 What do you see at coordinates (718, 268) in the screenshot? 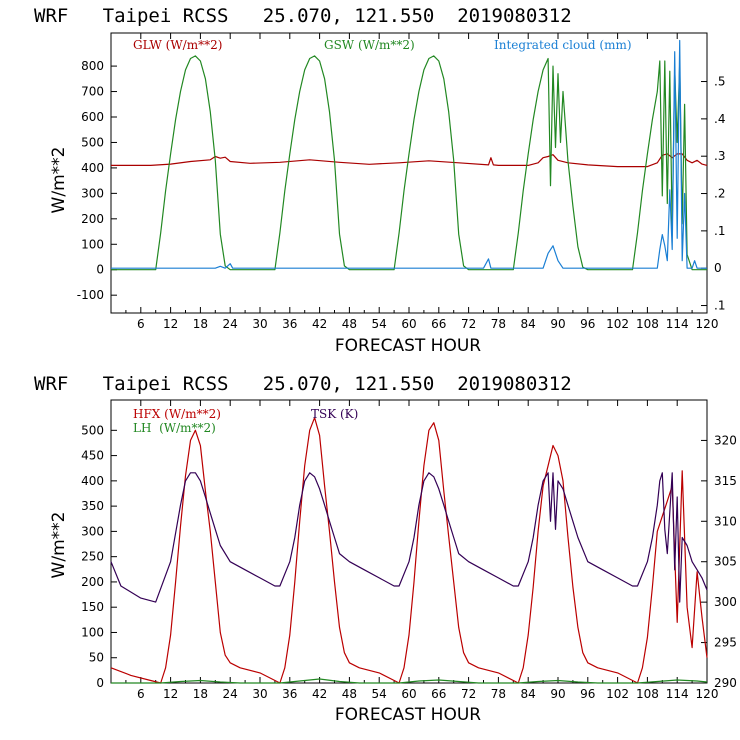
I see `y2-tick-label: 0` at bounding box center [718, 268].